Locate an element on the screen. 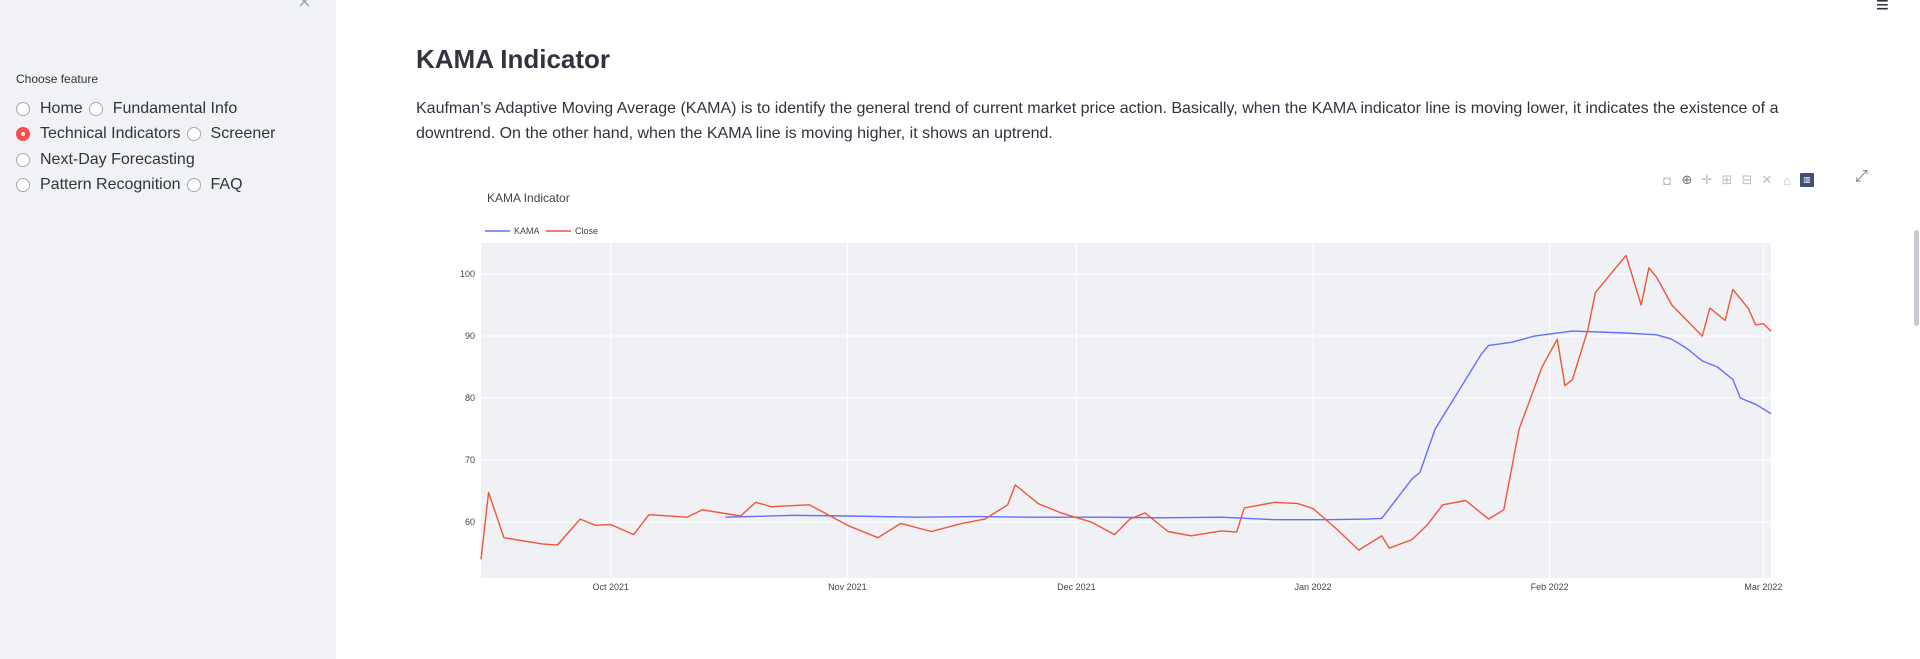 This screenshot has width=1920, height=659. y-tick-label: 100 is located at coordinates (467, 274).